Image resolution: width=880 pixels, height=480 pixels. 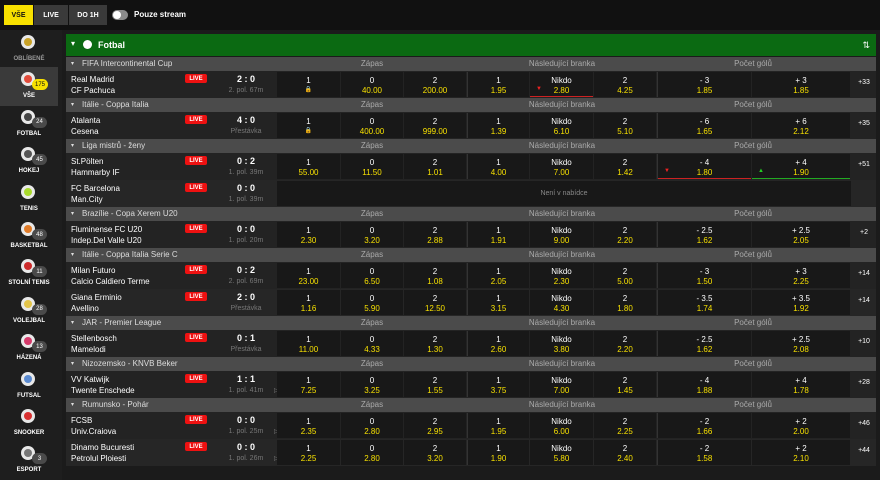 I want to click on odds-value: 999.00, so click(x=435, y=131).